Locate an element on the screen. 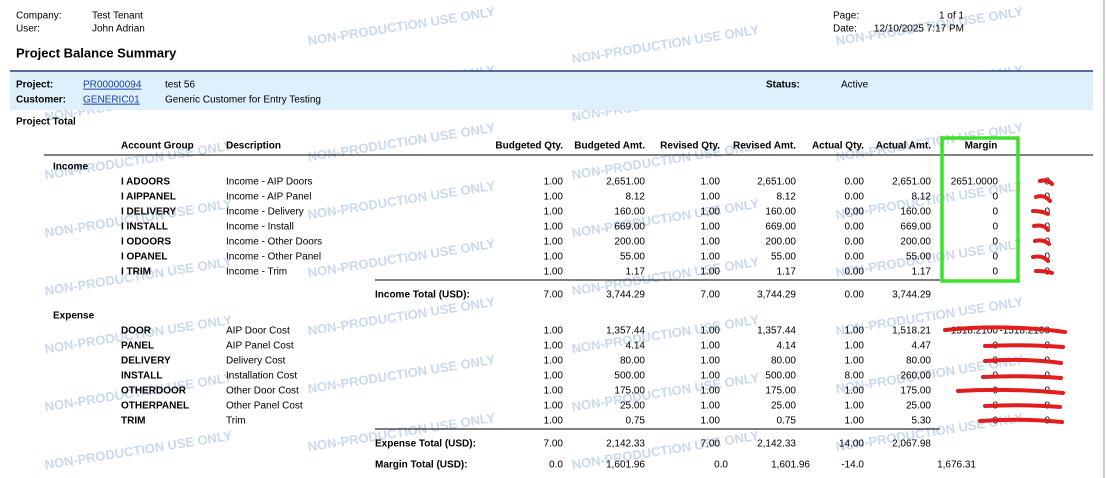 The height and width of the screenshot is (478, 1107). description: Income - AIP Doors is located at coordinates (269, 182).